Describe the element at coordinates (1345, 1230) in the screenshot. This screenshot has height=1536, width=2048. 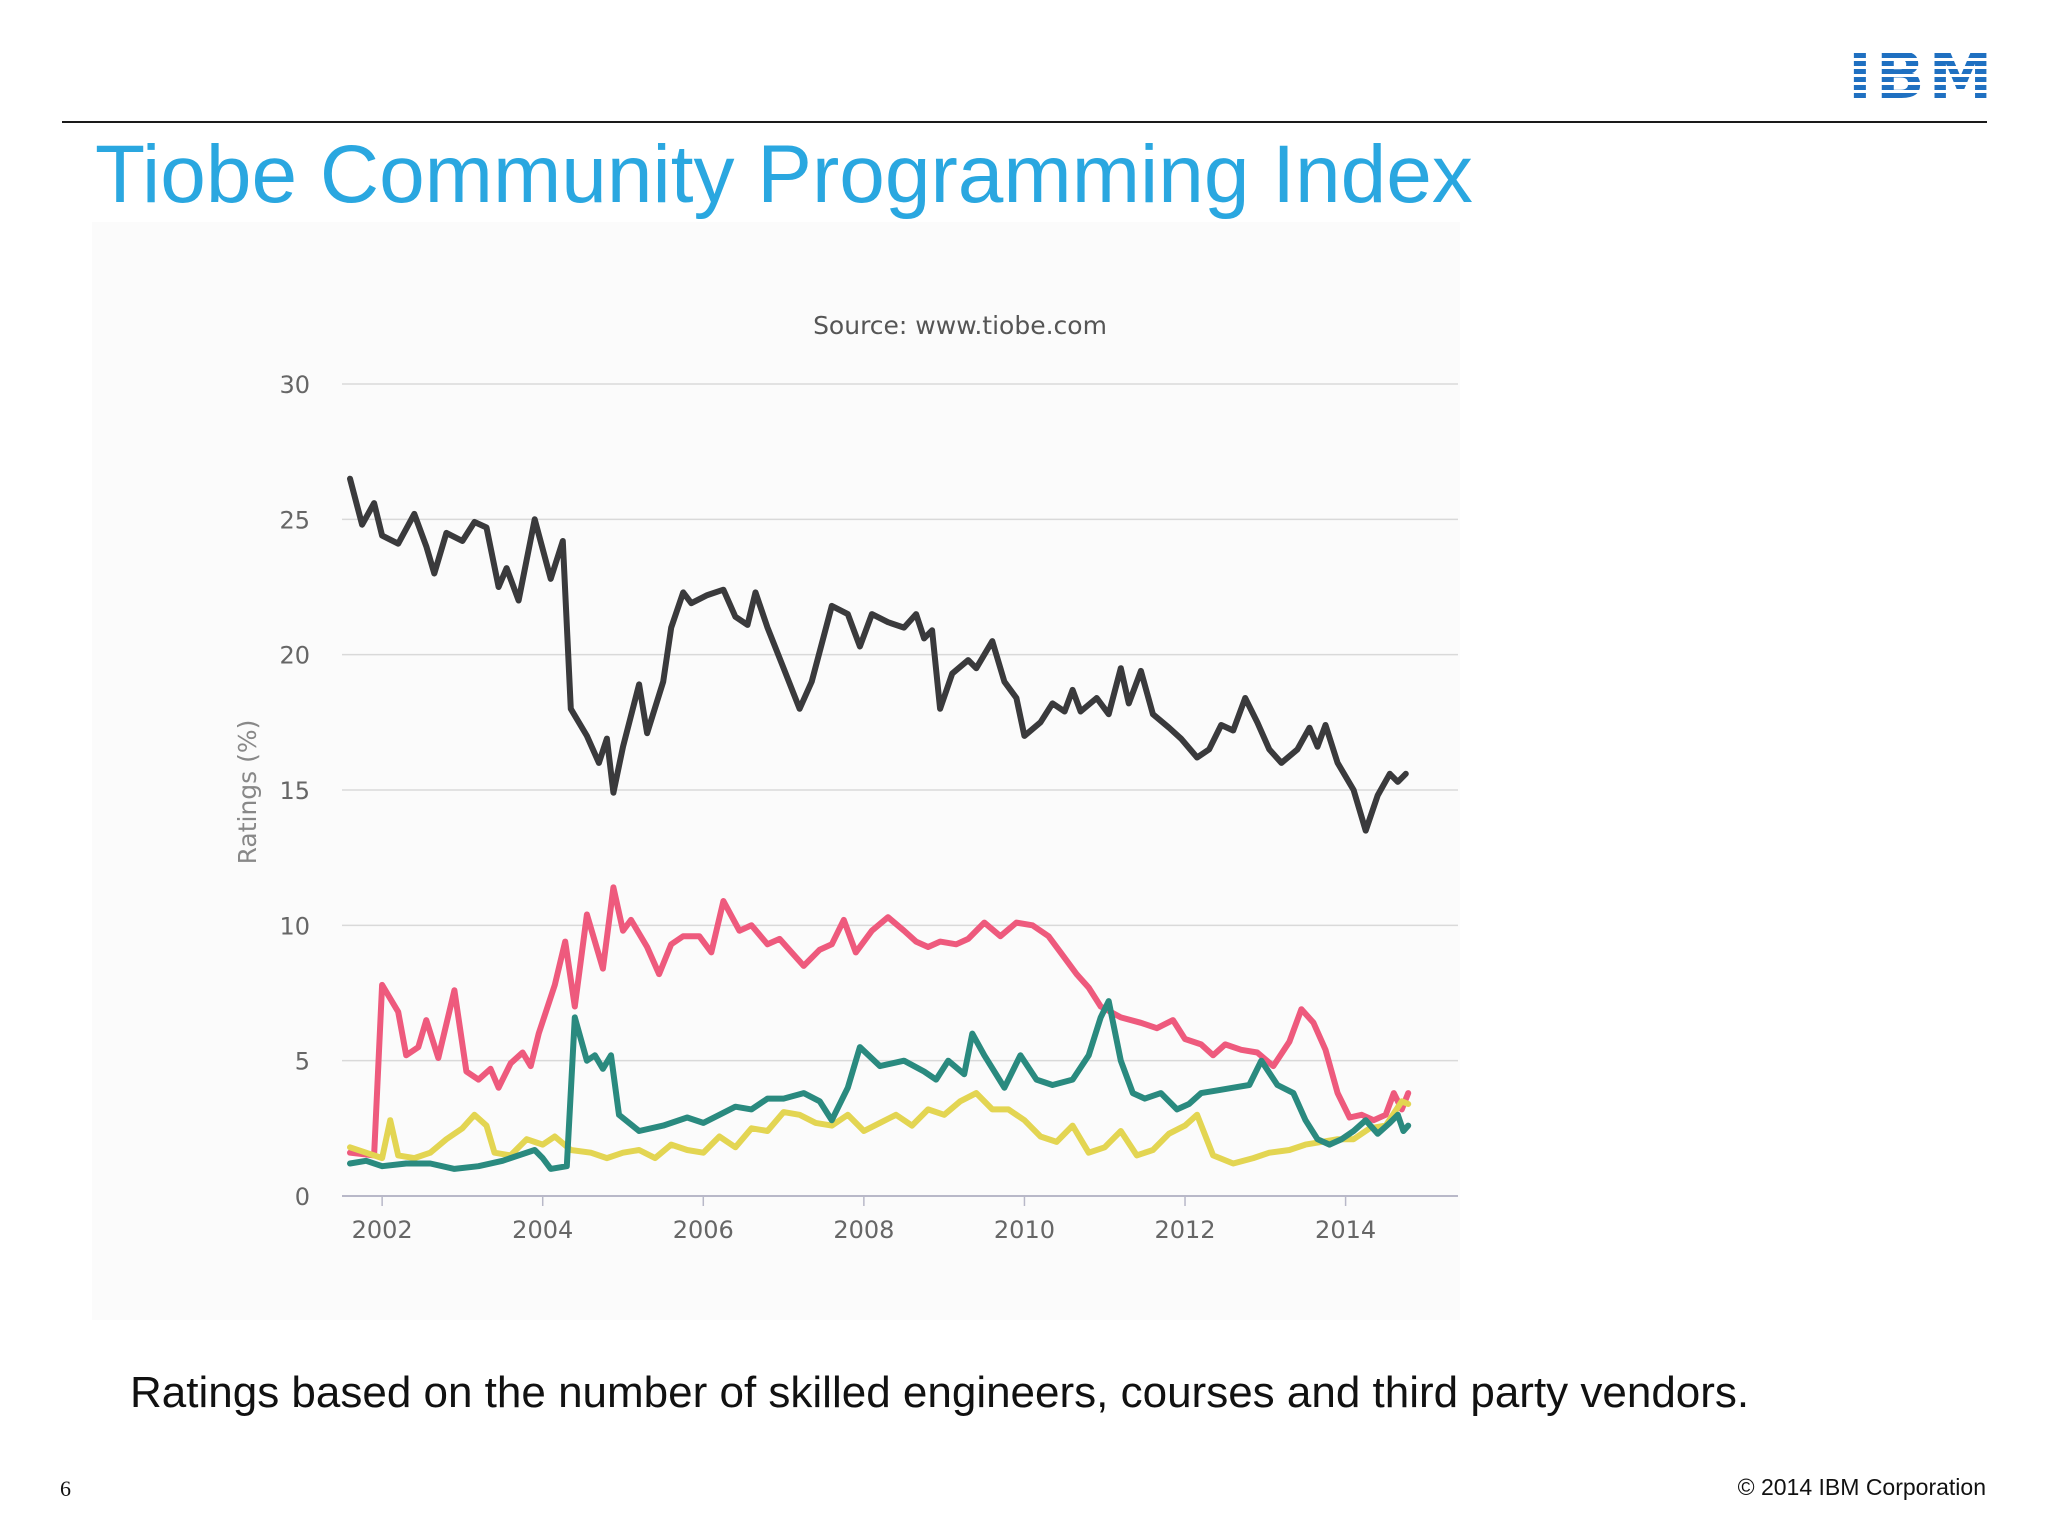
I see `x-tick-label: 2014` at that location.